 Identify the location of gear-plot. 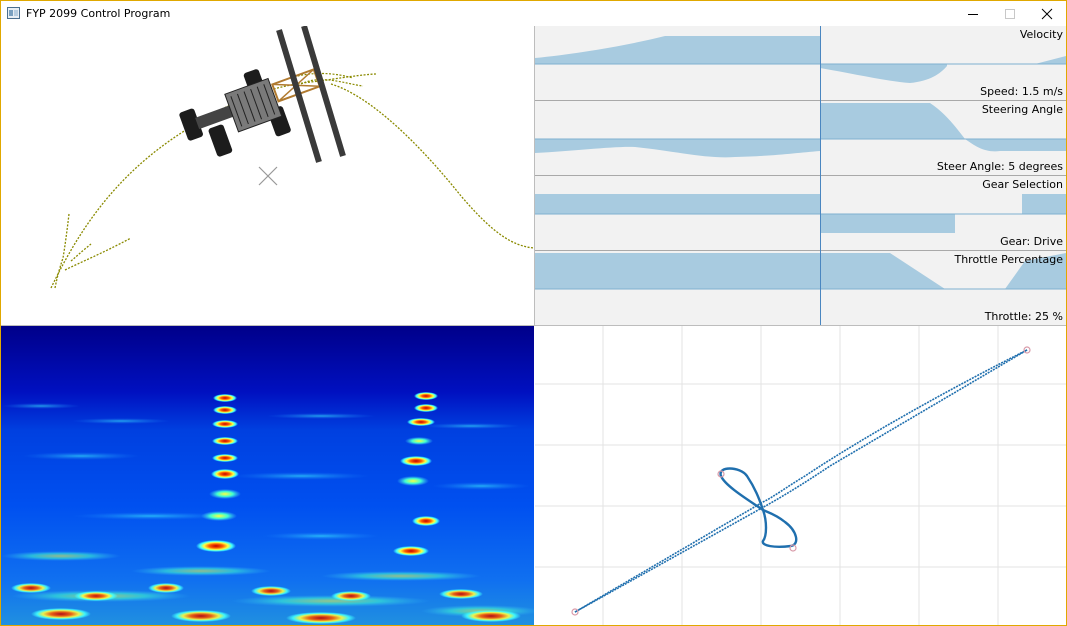
(800, 213).